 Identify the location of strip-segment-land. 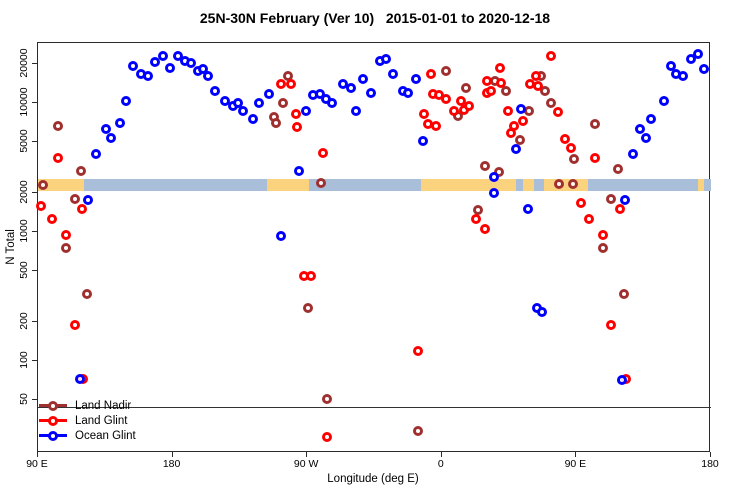
(701, 185).